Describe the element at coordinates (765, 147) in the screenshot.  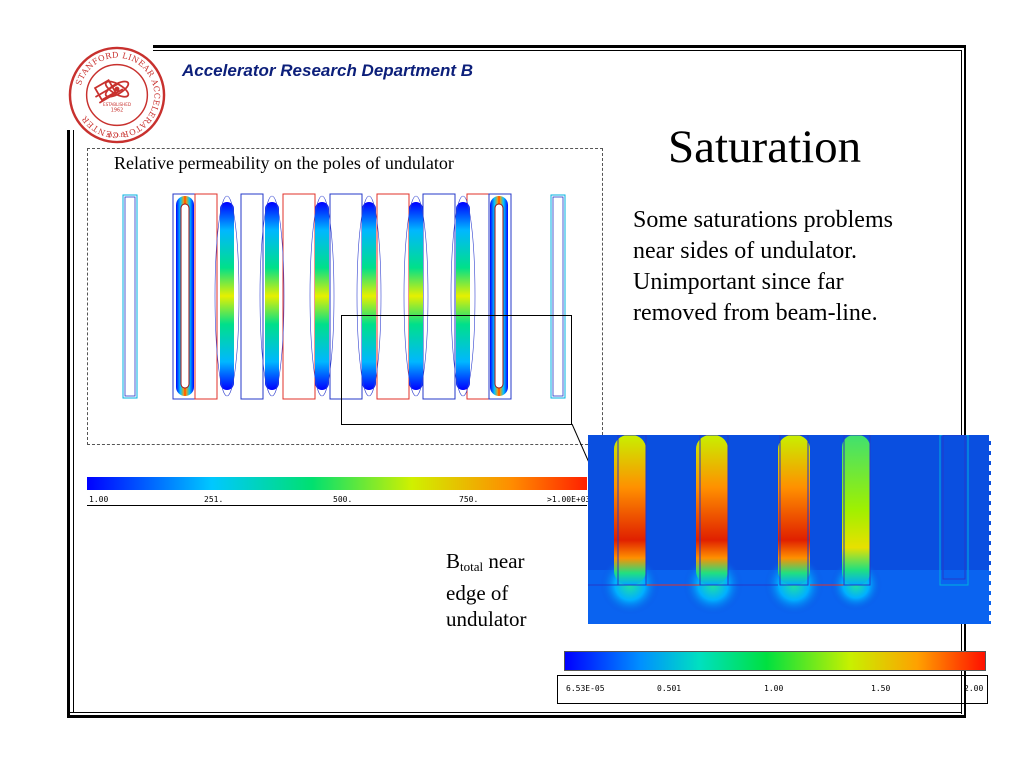
I see `slide-title: Saturation` at that location.